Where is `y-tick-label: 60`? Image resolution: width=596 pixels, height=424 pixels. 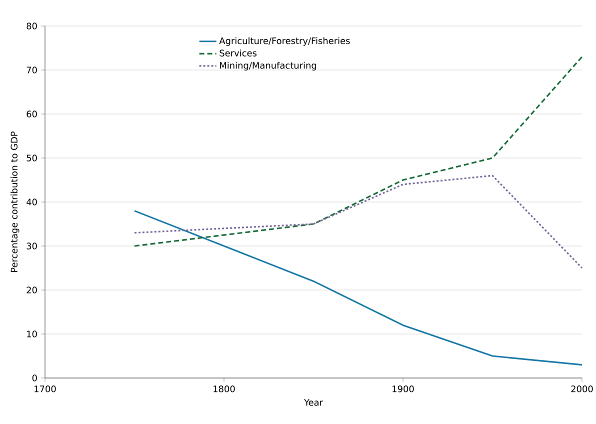 y-tick-label: 60 is located at coordinates (31, 114).